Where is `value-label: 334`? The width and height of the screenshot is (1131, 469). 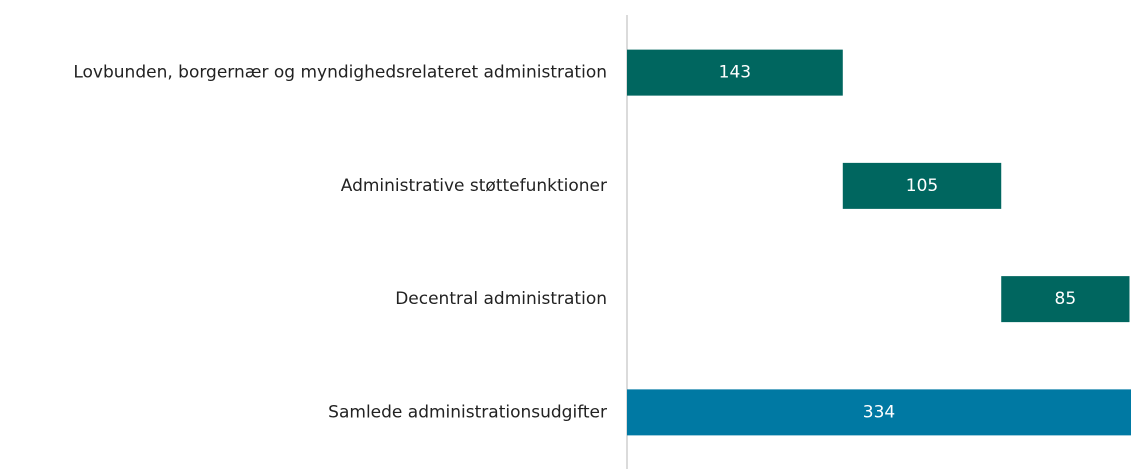 value-label: 334 is located at coordinates (879, 412).